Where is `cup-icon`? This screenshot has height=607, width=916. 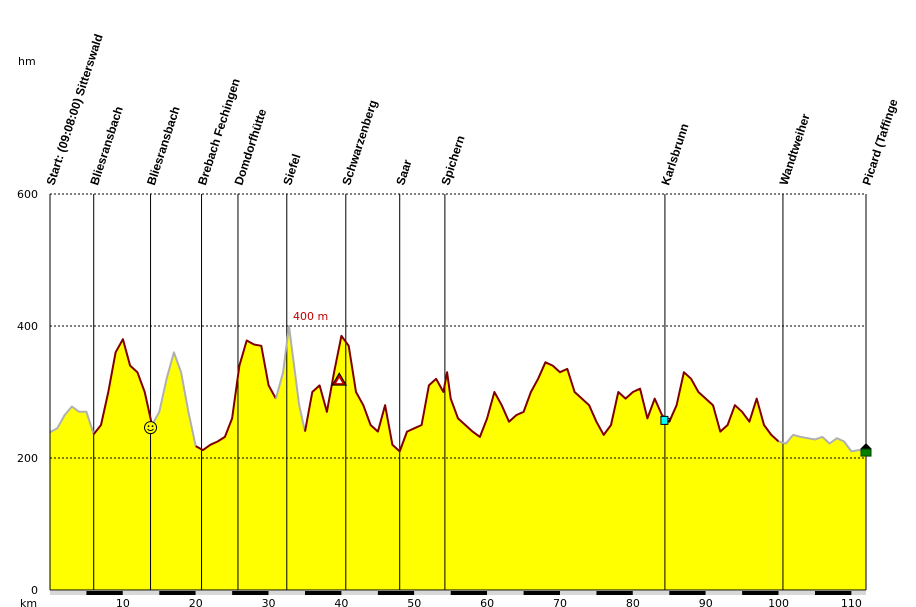
cup-icon is located at coordinates (665, 420).